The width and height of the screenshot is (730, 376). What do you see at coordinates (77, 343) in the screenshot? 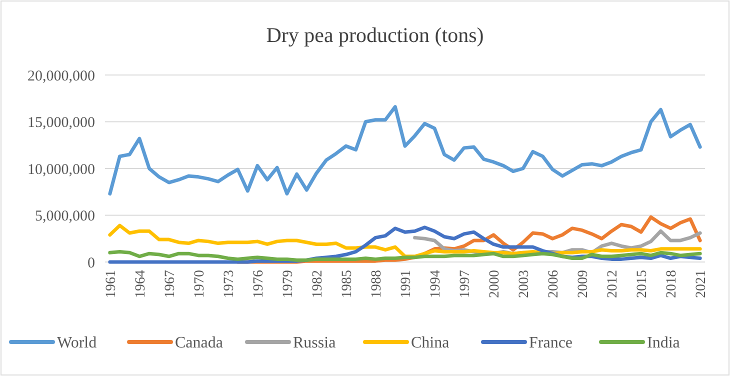
I see `legend-label: World` at bounding box center [77, 343].